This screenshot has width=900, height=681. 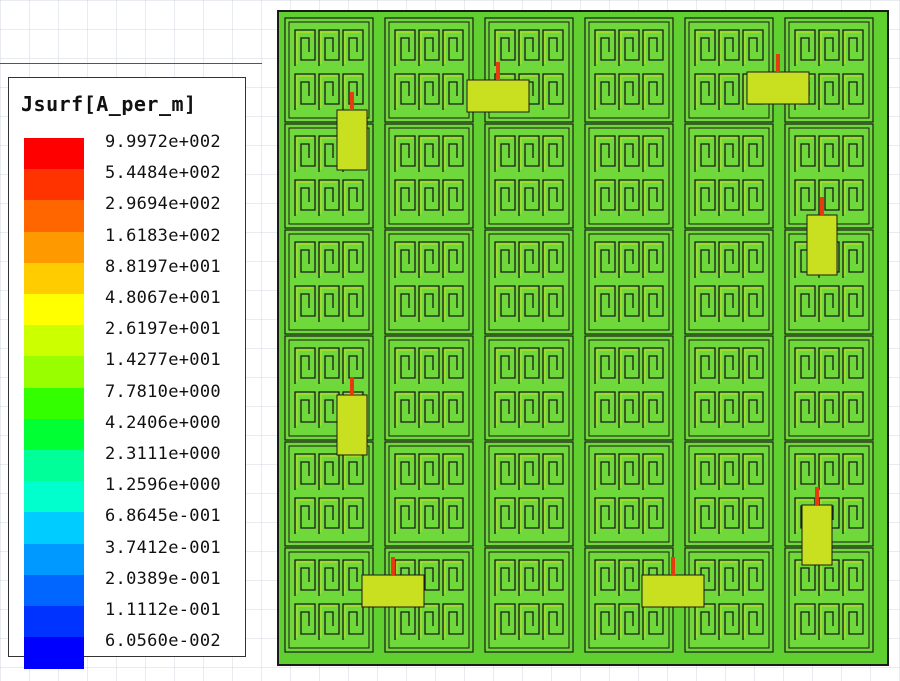 What do you see at coordinates (498, 71) in the screenshot?
I see `current-hotspot` at bounding box center [498, 71].